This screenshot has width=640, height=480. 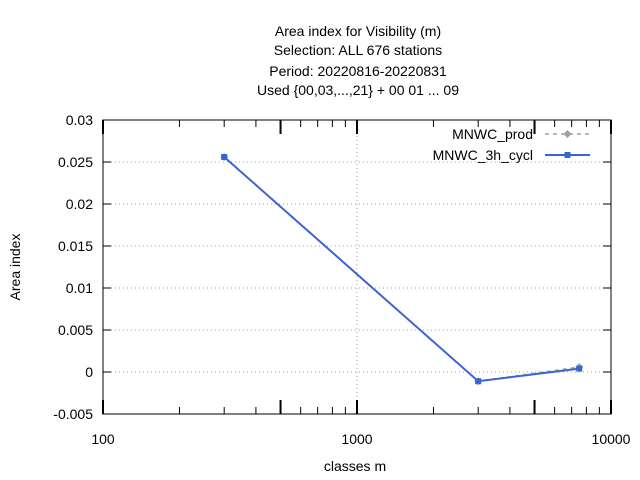 What do you see at coordinates (75, 330) in the screenshot?
I see `y-tick-label: 0.005` at bounding box center [75, 330].